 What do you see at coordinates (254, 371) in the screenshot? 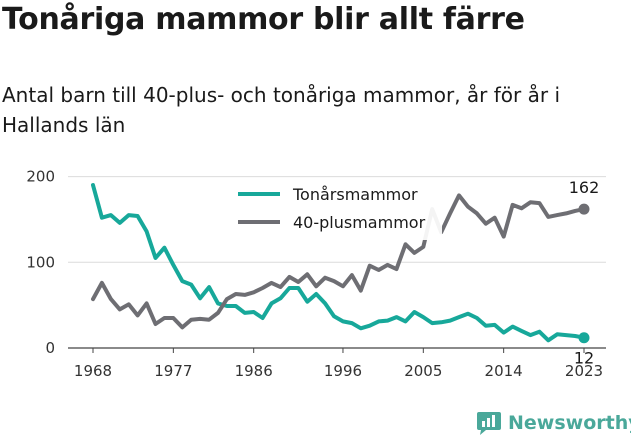
I see `x-tick-label: 1986` at bounding box center [254, 371].